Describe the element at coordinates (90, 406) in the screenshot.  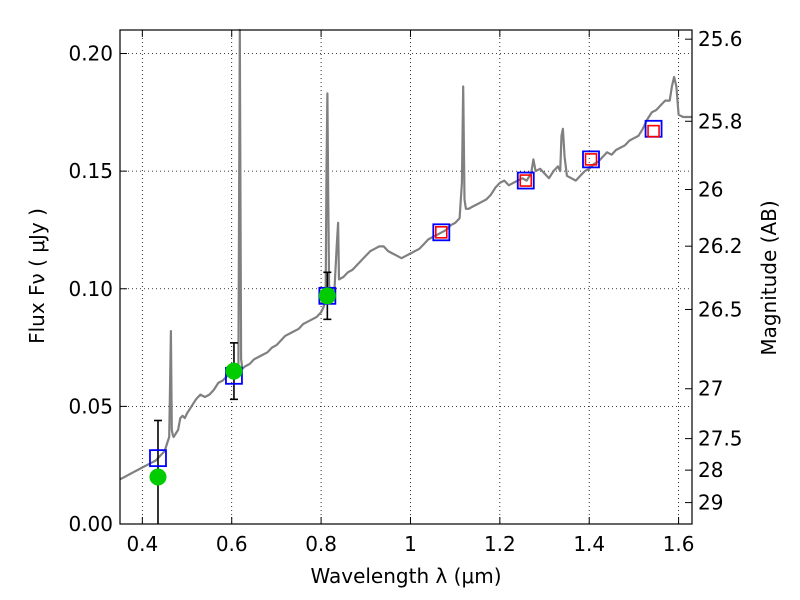
I see `y-tick-label: 0.05` at that location.